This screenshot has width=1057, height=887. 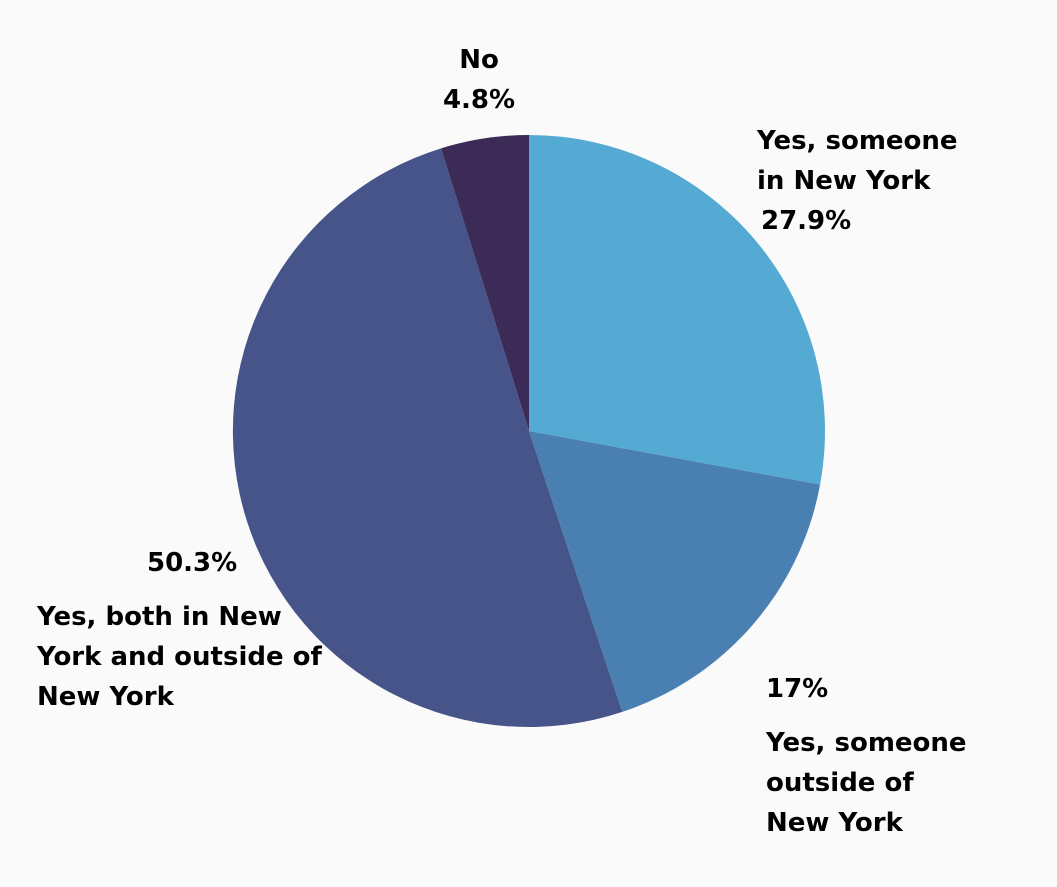 What do you see at coordinates (192, 563) in the screenshot?
I see `slice-value-label: 50.3%` at bounding box center [192, 563].